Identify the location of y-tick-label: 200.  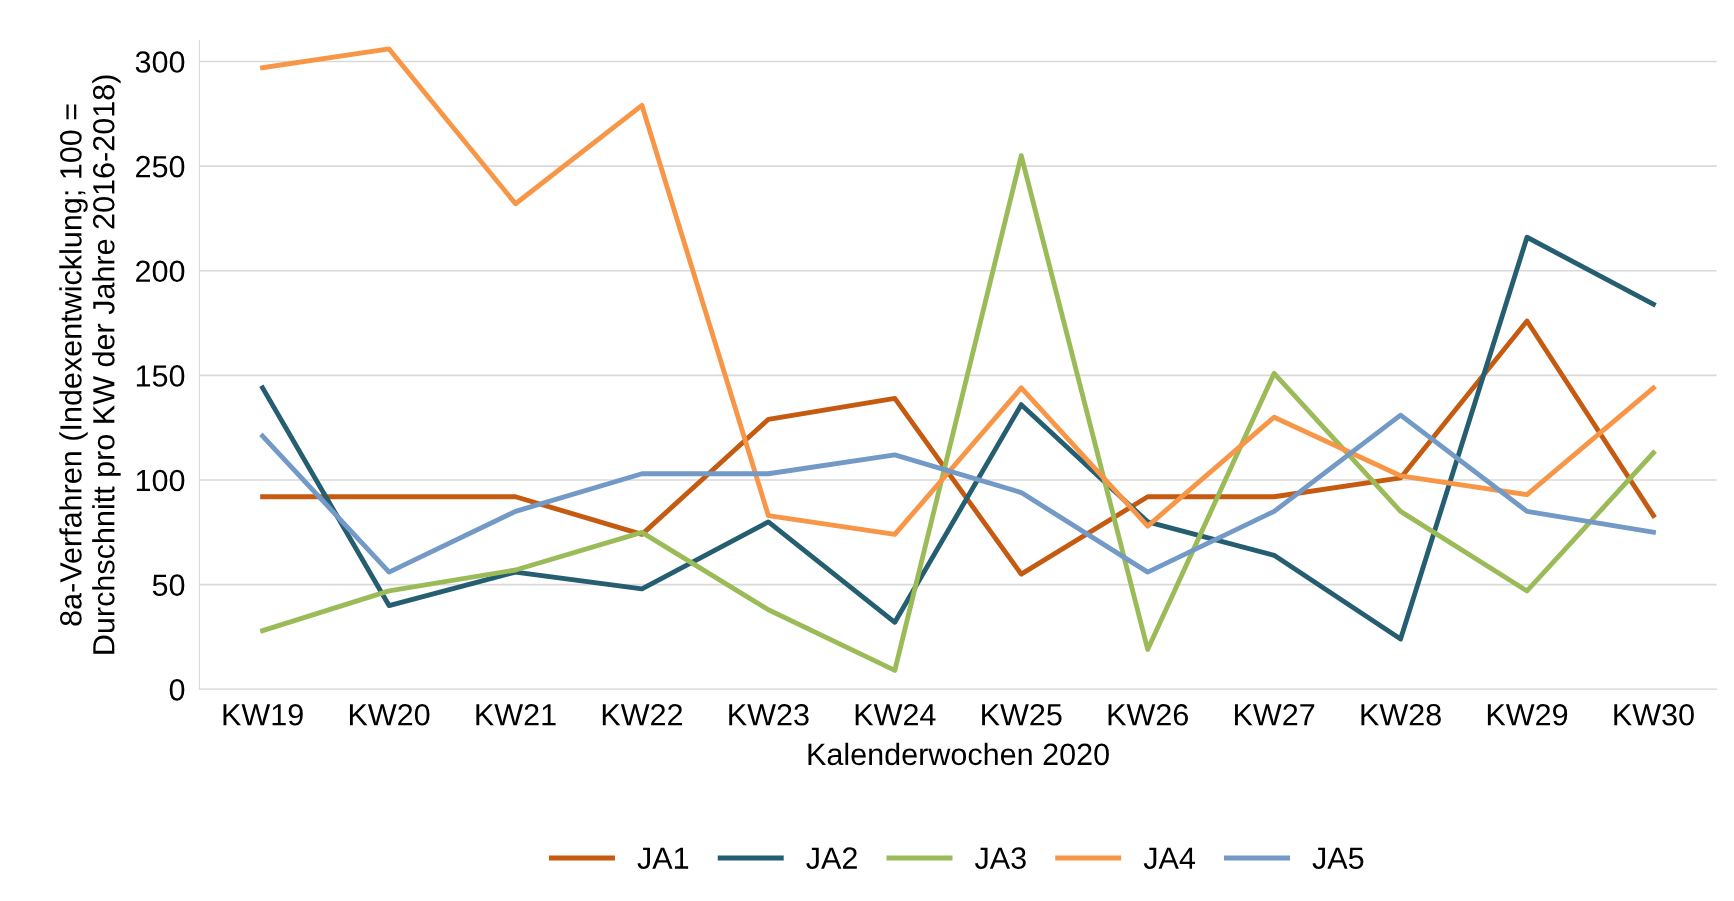
(160, 271).